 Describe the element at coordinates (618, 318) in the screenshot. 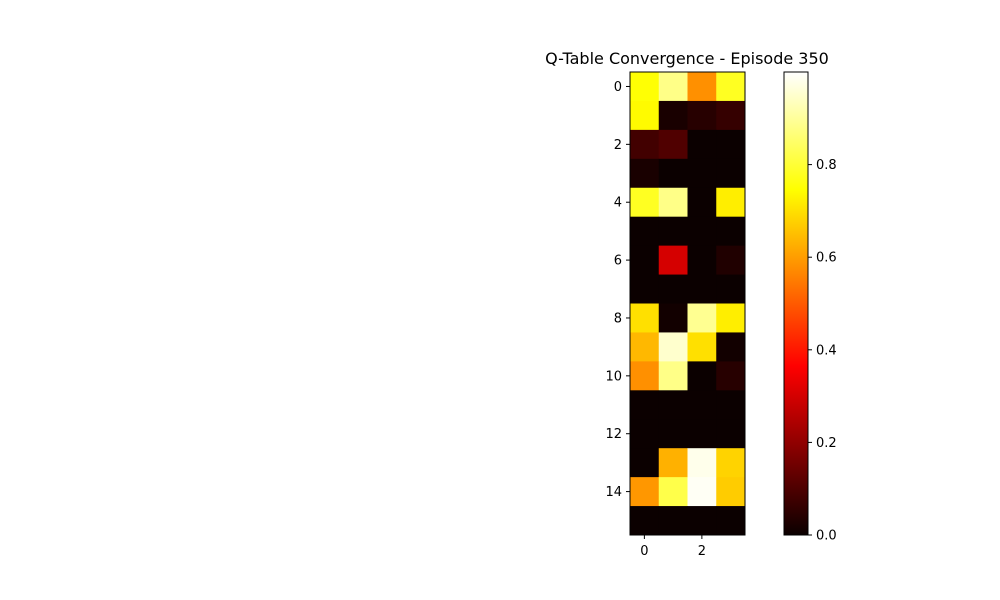

I see `y-tick-label: 8` at that location.